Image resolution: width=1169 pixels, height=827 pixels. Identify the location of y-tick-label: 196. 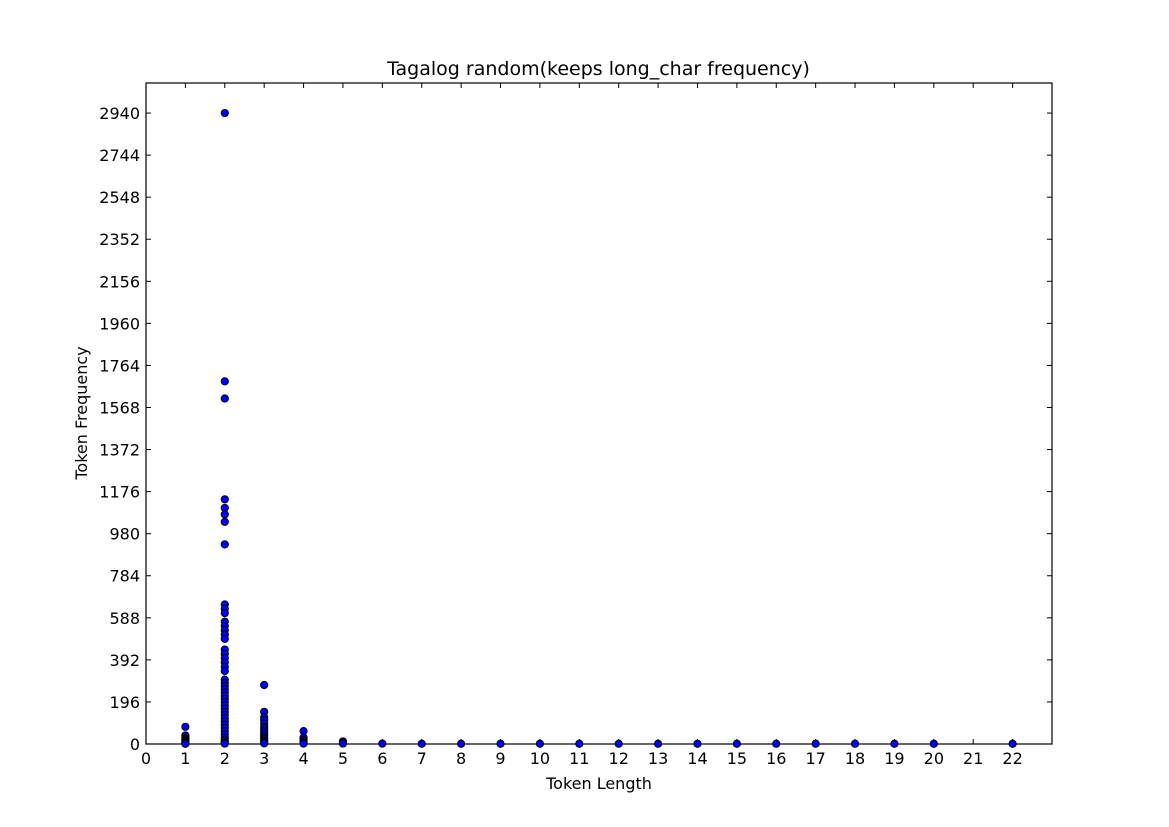
(124, 702).